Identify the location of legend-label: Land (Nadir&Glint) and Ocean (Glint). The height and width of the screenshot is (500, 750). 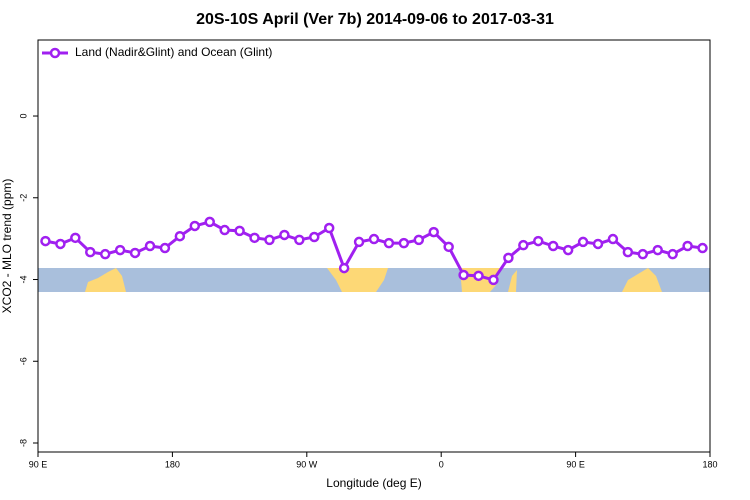
(173, 52).